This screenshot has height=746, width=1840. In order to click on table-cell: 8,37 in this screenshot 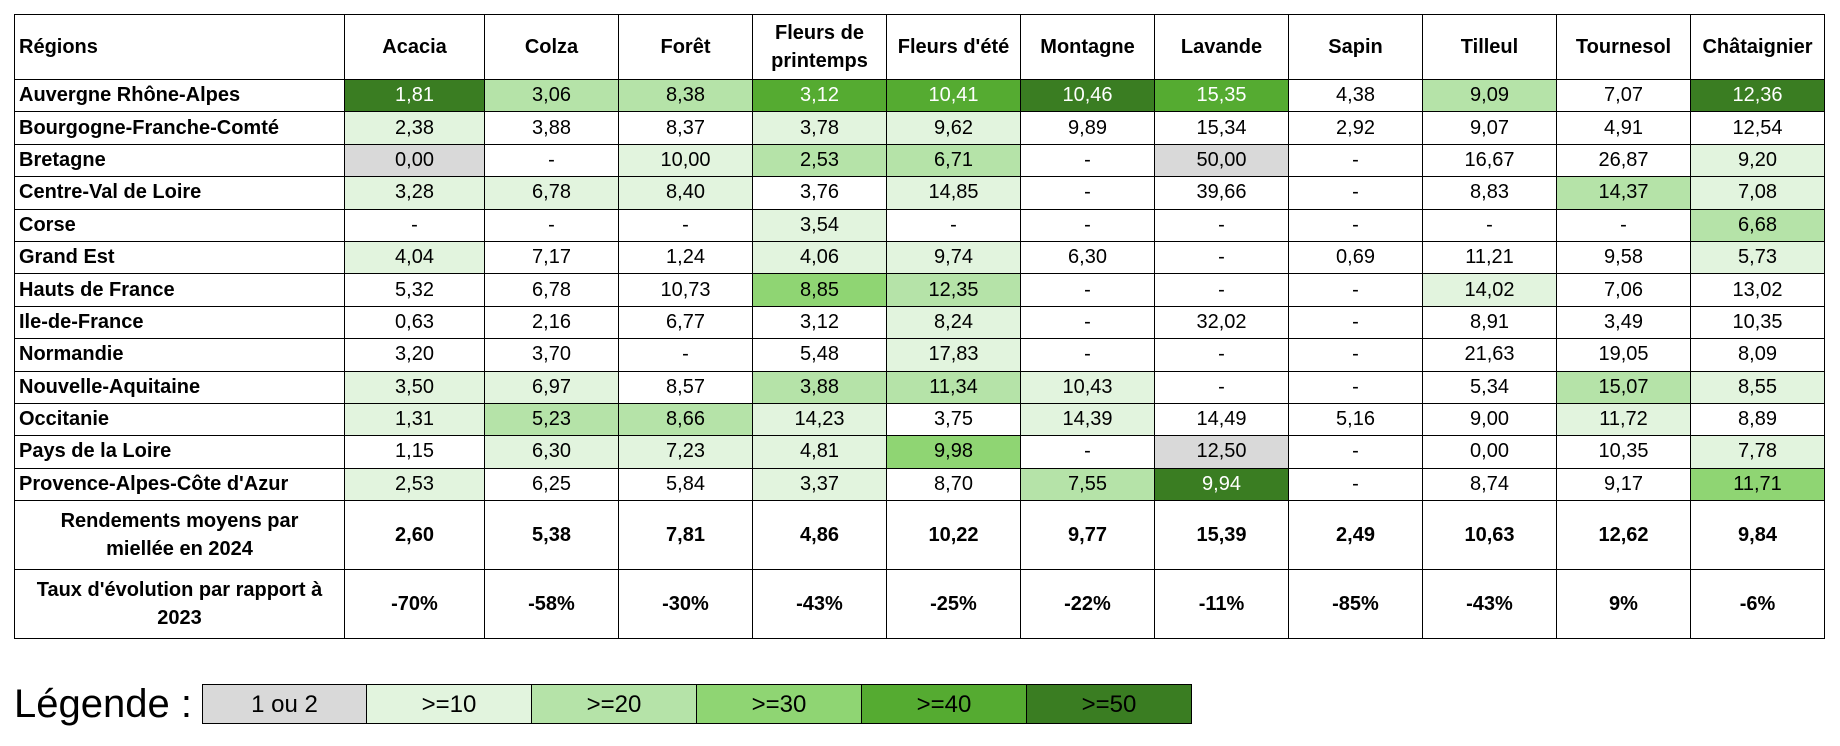, I will do `click(685, 128)`.